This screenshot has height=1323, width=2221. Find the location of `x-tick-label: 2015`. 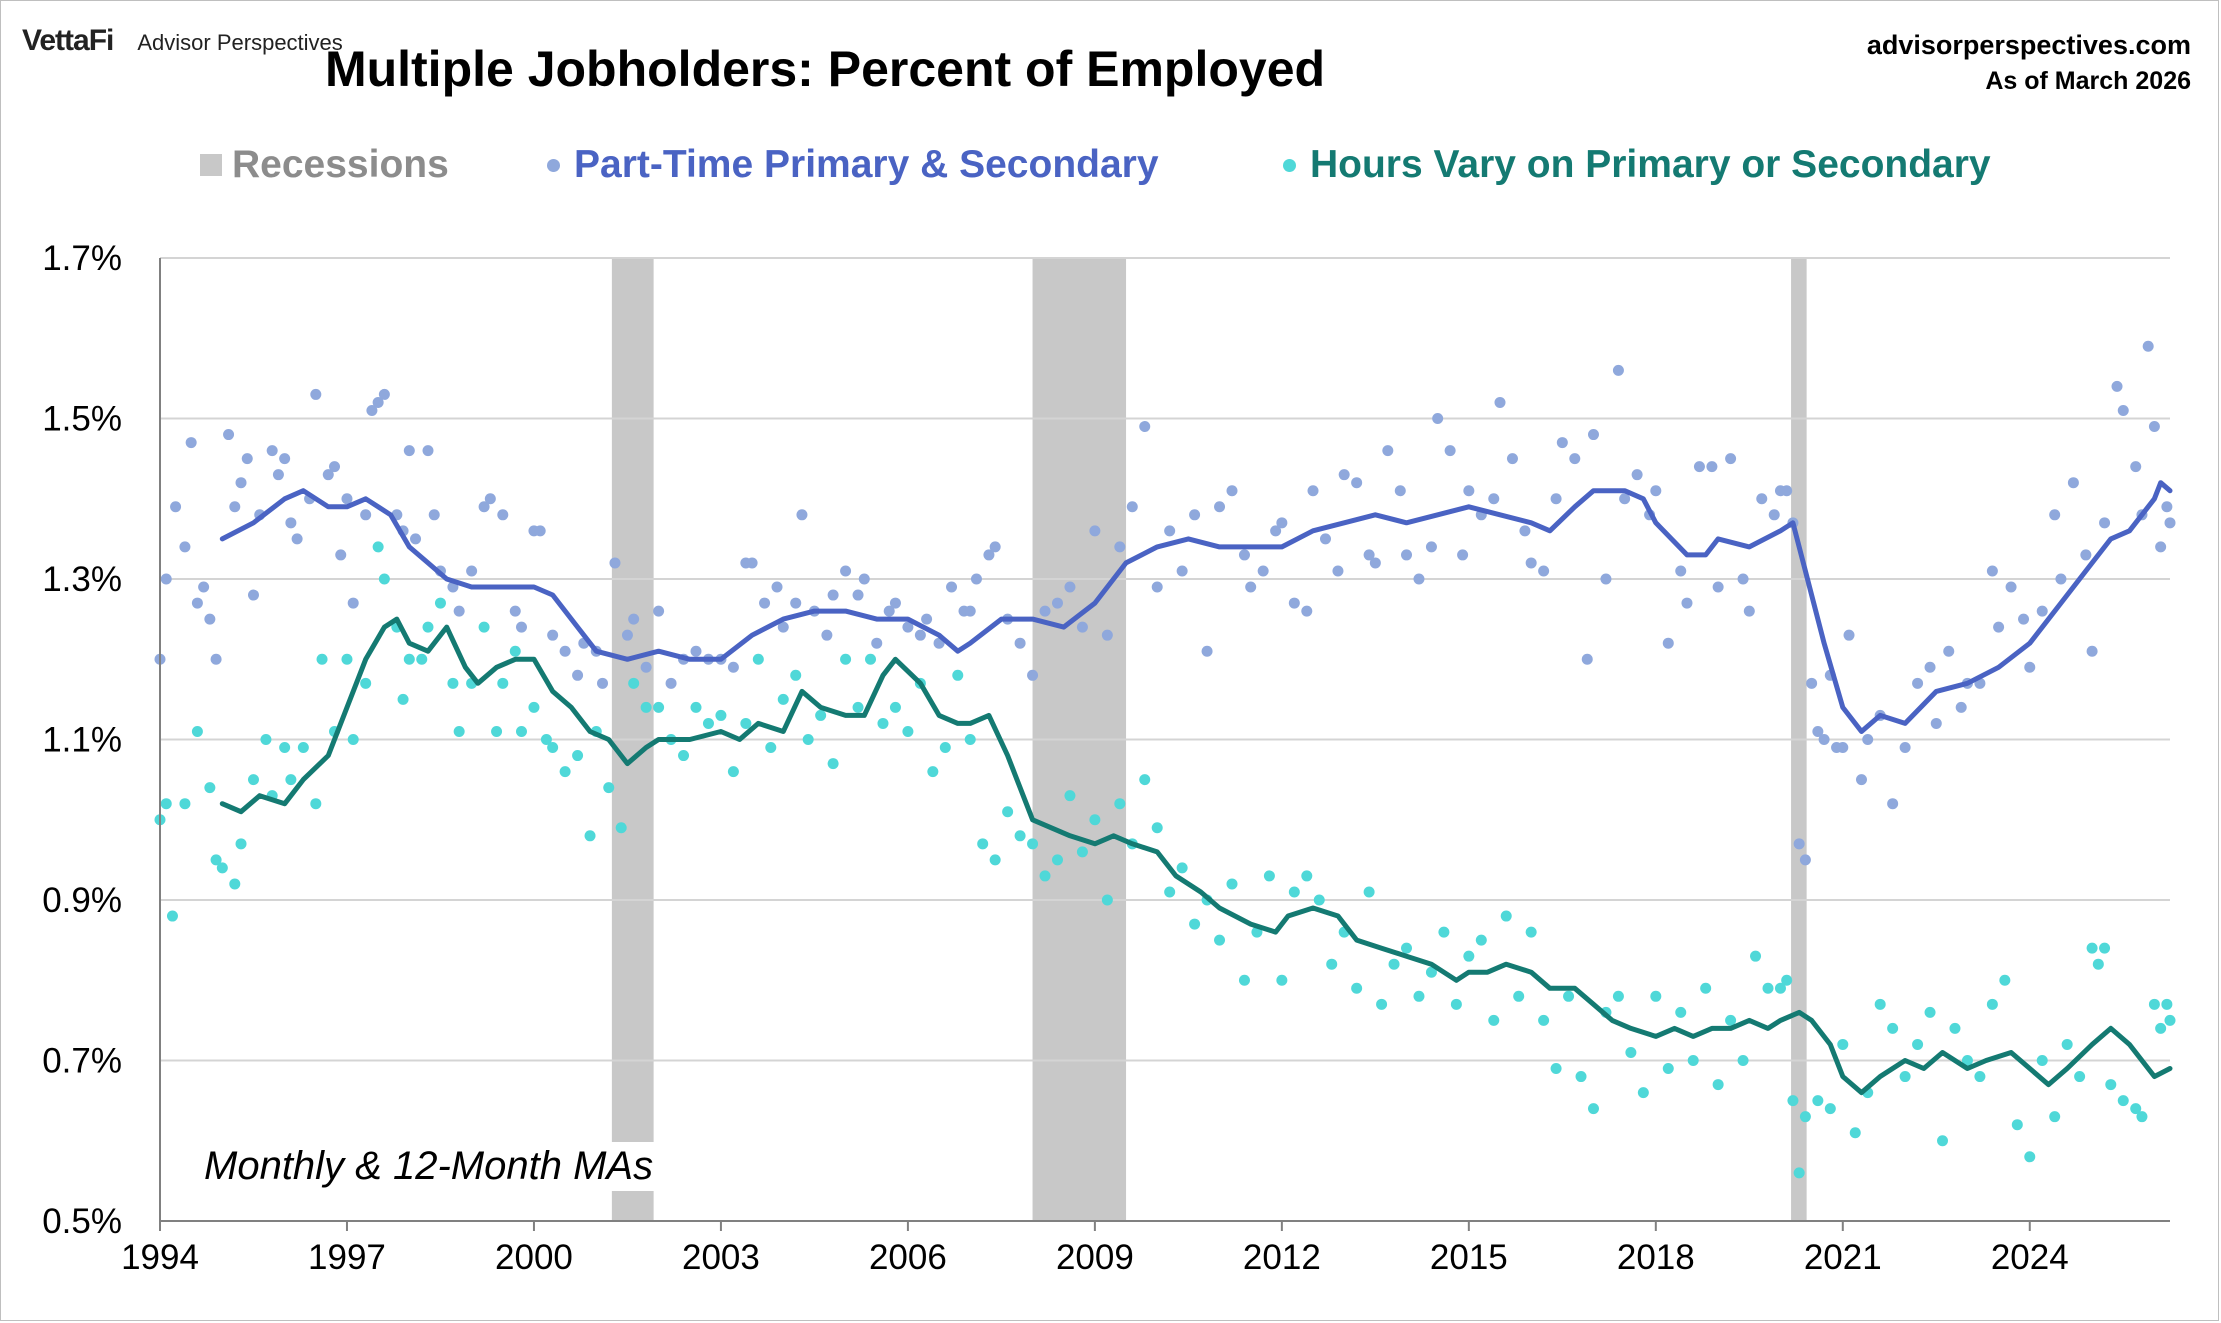

x-tick-label: 2015 is located at coordinates (1469, 1257).